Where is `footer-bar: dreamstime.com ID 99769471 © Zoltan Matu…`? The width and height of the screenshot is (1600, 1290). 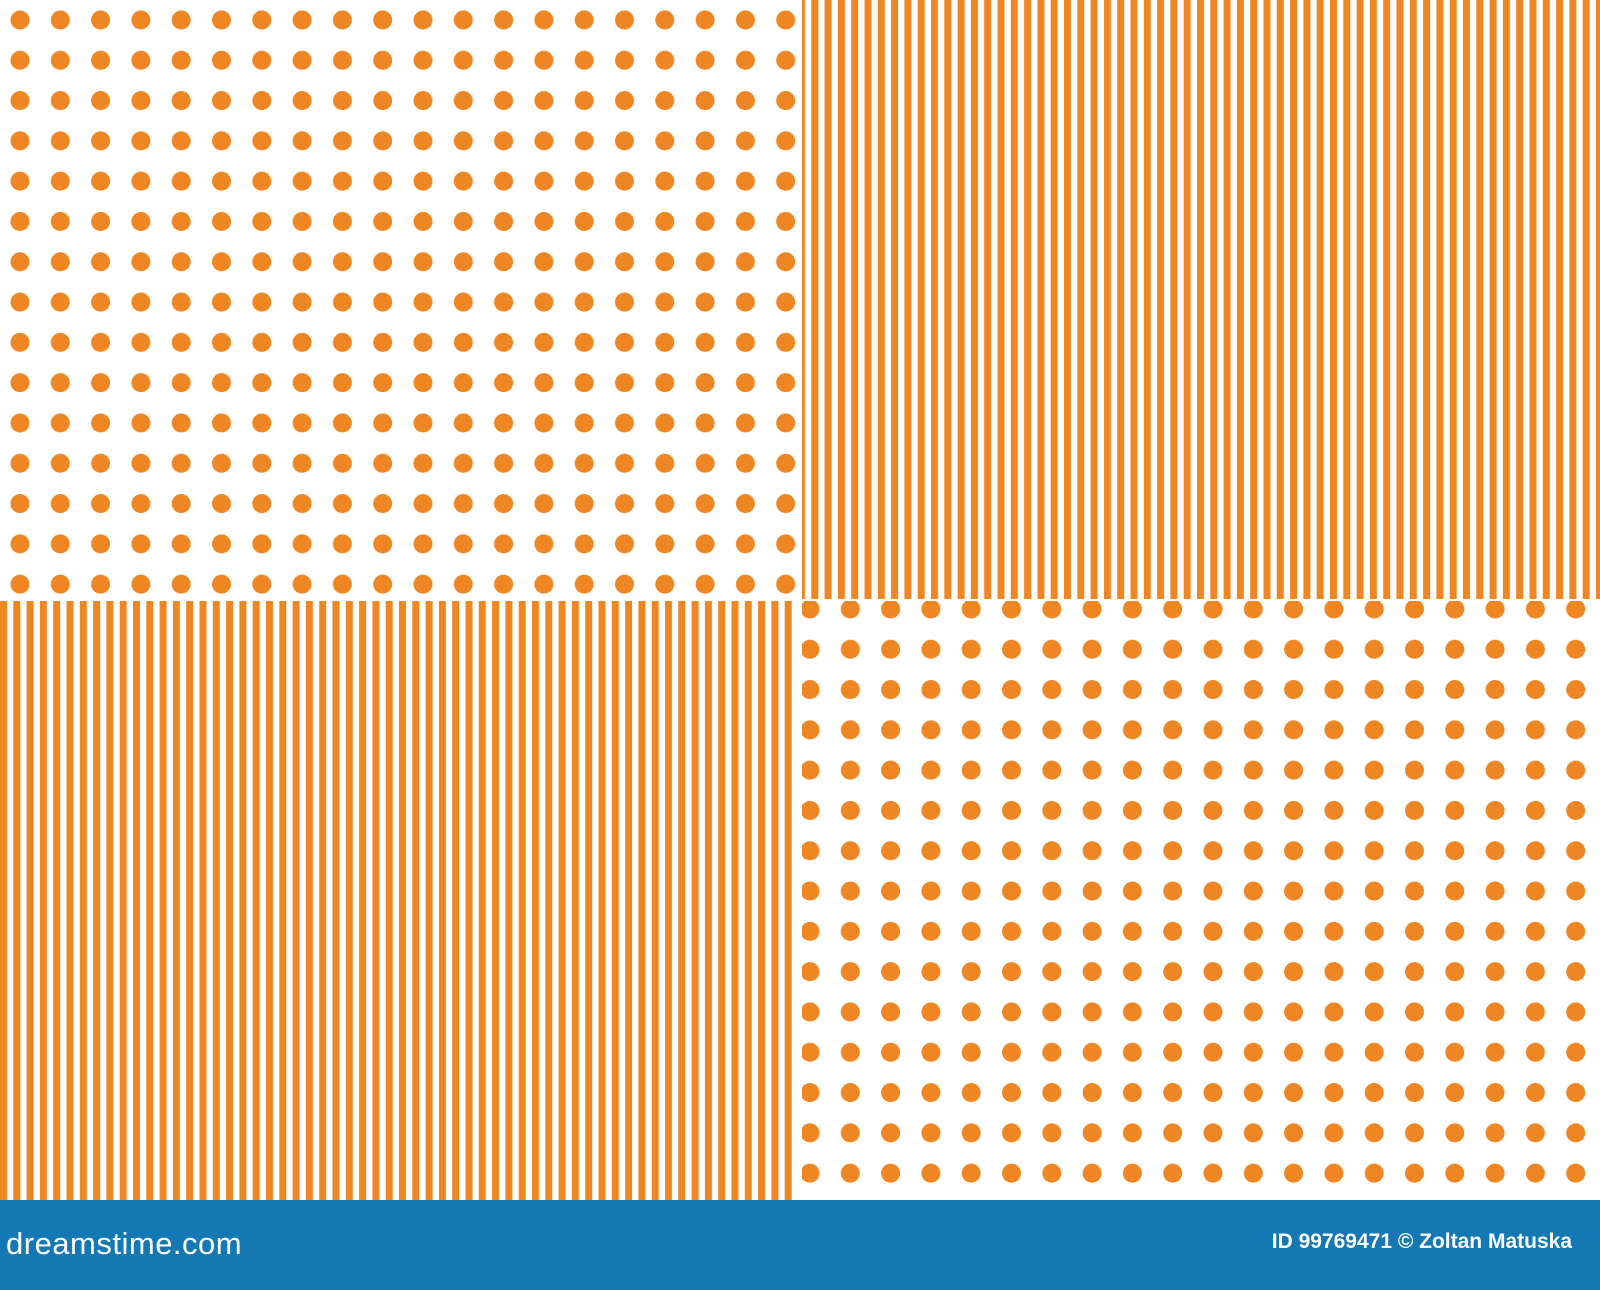
footer-bar: dreamstime.com ID 99769471 © Zoltan Matu… is located at coordinates (800, 1245).